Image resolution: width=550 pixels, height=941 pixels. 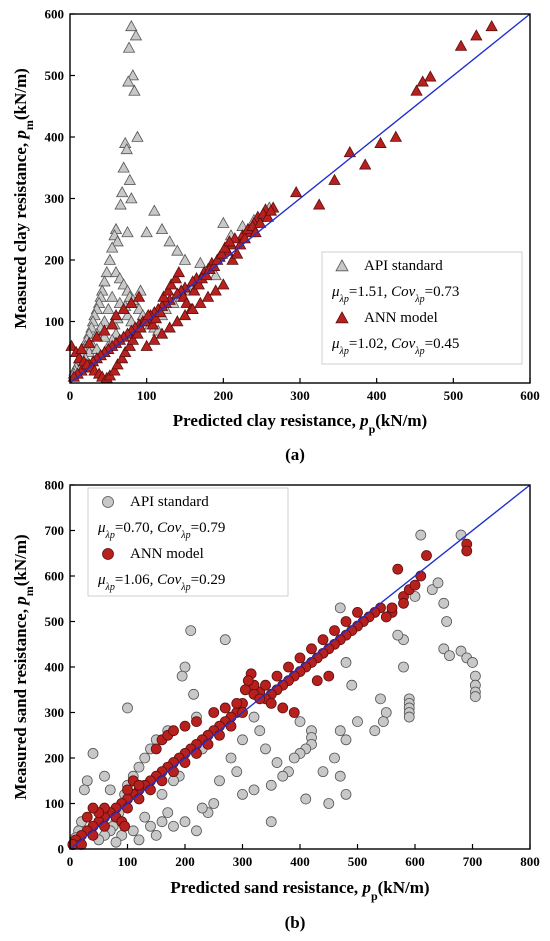 What do you see at coordinates (415, 861) in the screenshot?
I see `x-tick-label: 600` at bounding box center [415, 861].